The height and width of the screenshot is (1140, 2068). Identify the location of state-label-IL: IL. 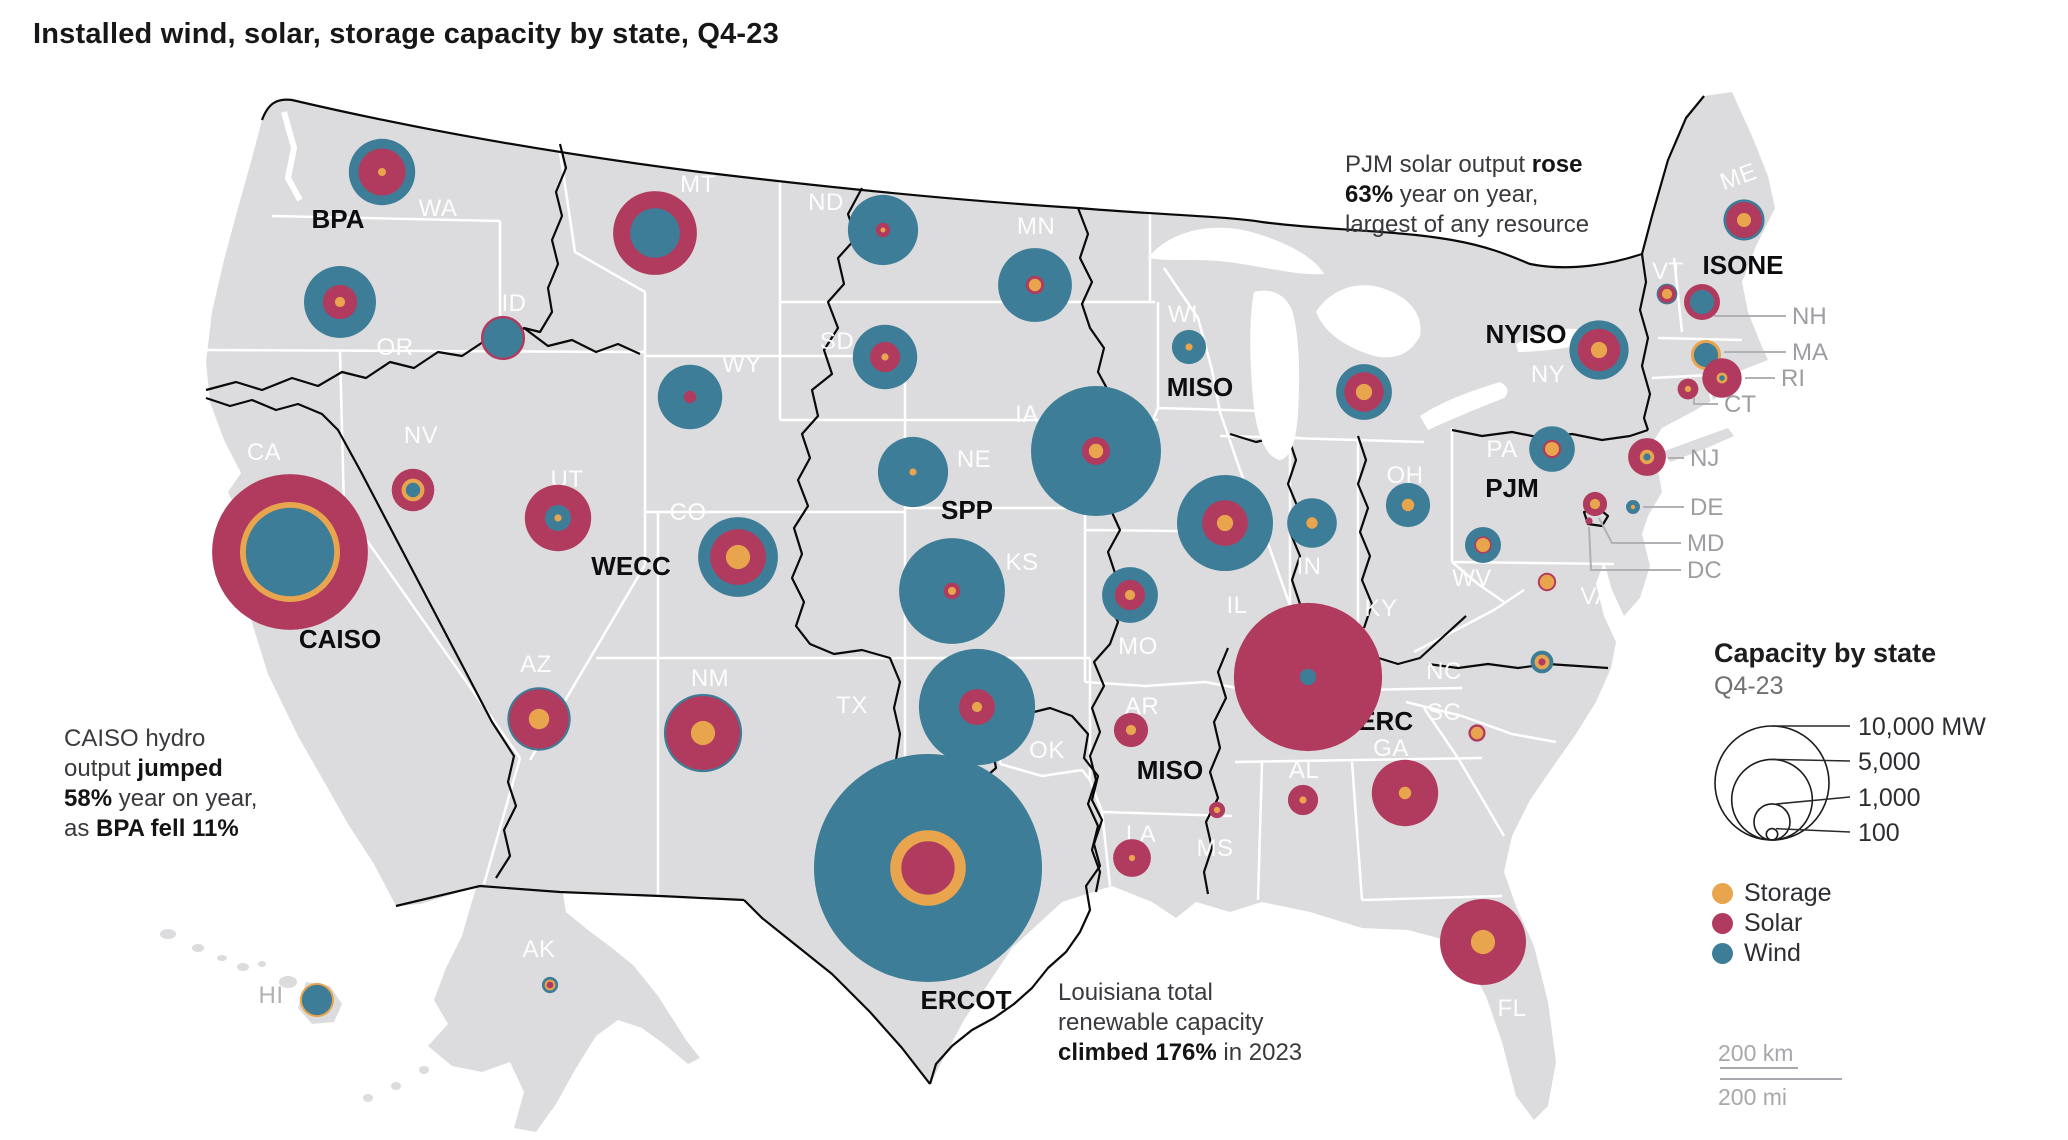
(1236, 605).